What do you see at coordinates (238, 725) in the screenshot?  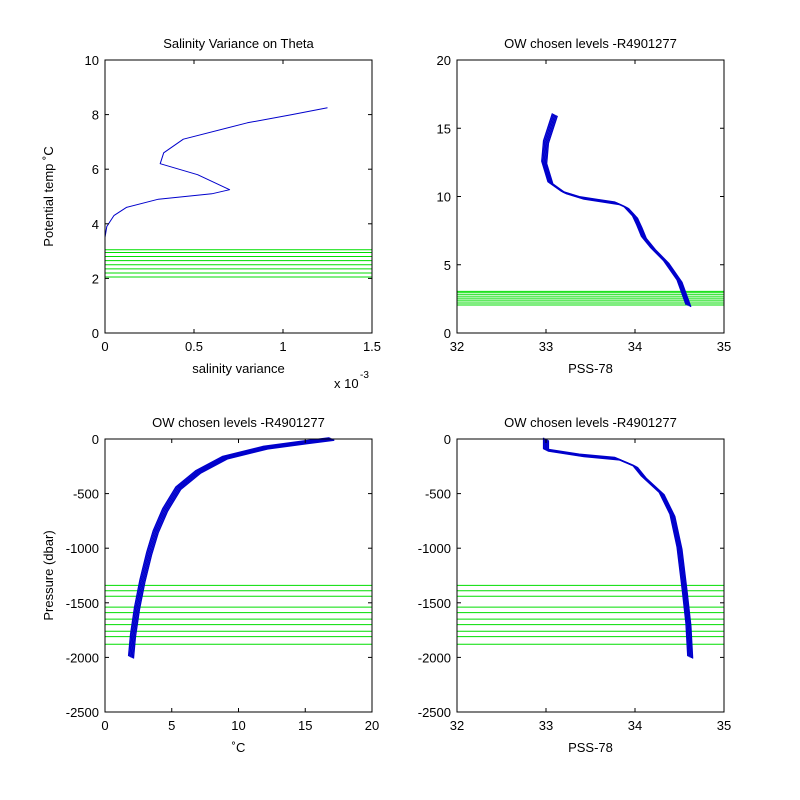 I see `x-tick-label: 10` at bounding box center [238, 725].